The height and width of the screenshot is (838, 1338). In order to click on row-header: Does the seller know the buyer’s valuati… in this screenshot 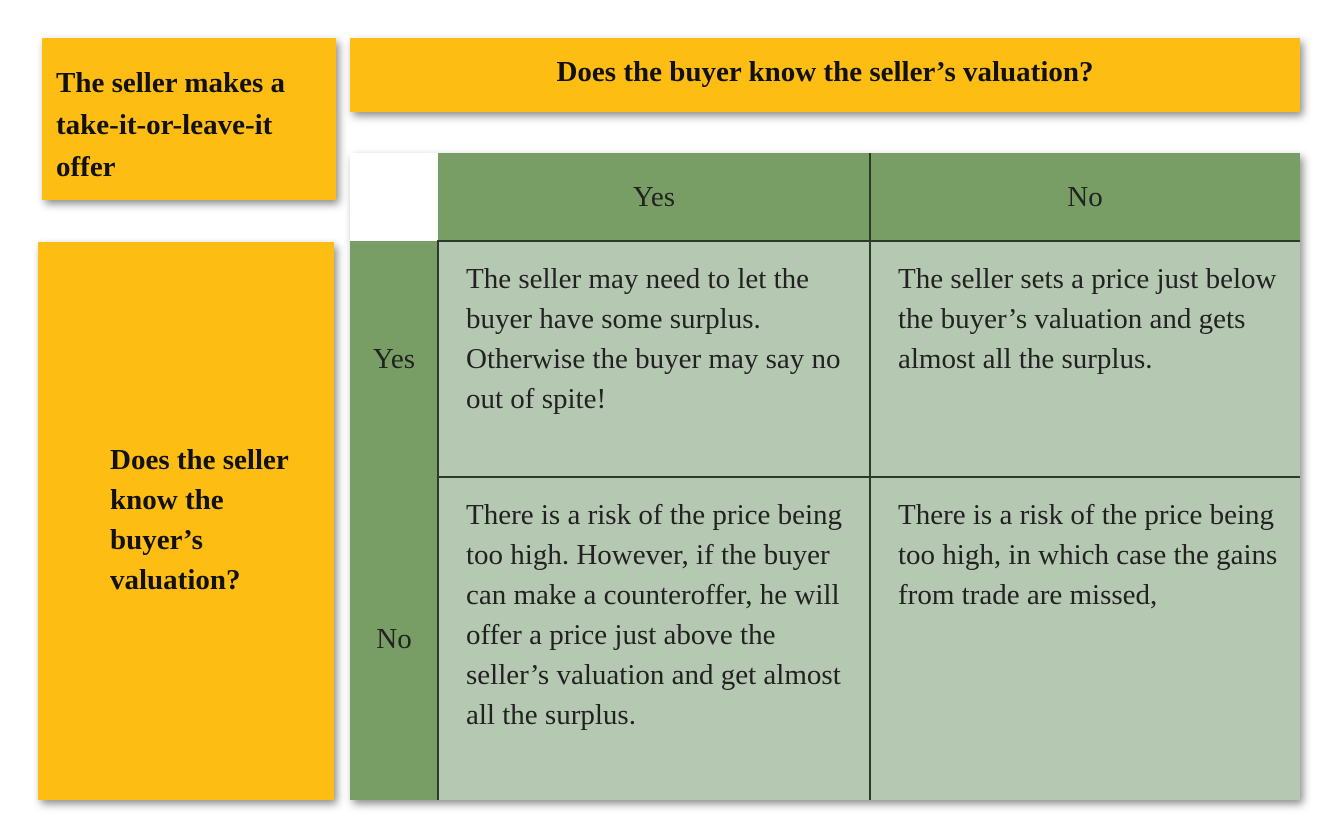, I will do `click(186, 521)`.